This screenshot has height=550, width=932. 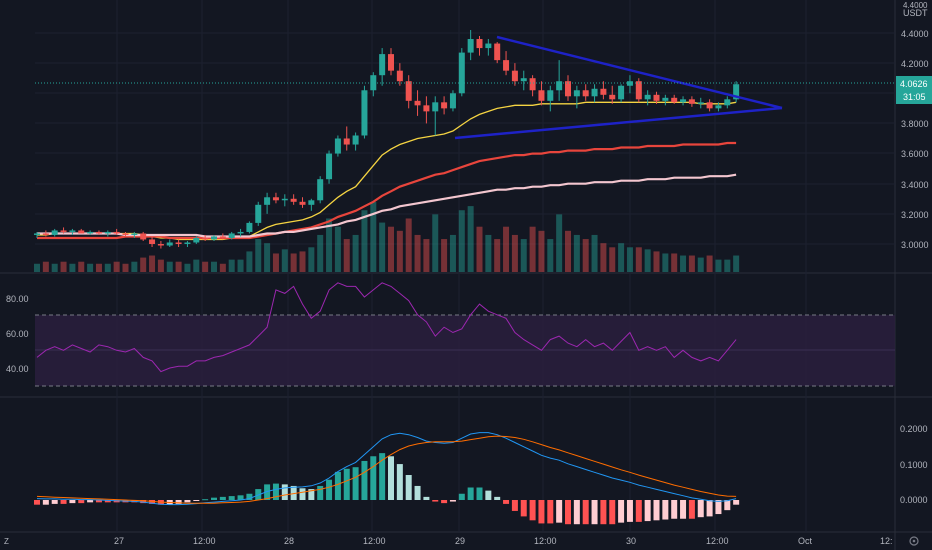 What do you see at coordinates (914, 541) in the screenshot?
I see `gear-icon` at bounding box center [914, 541].